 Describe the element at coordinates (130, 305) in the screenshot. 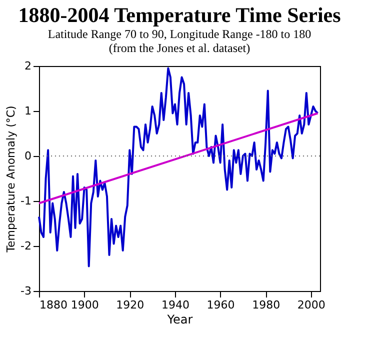

I see `x-tick-label: 1920` at that location.